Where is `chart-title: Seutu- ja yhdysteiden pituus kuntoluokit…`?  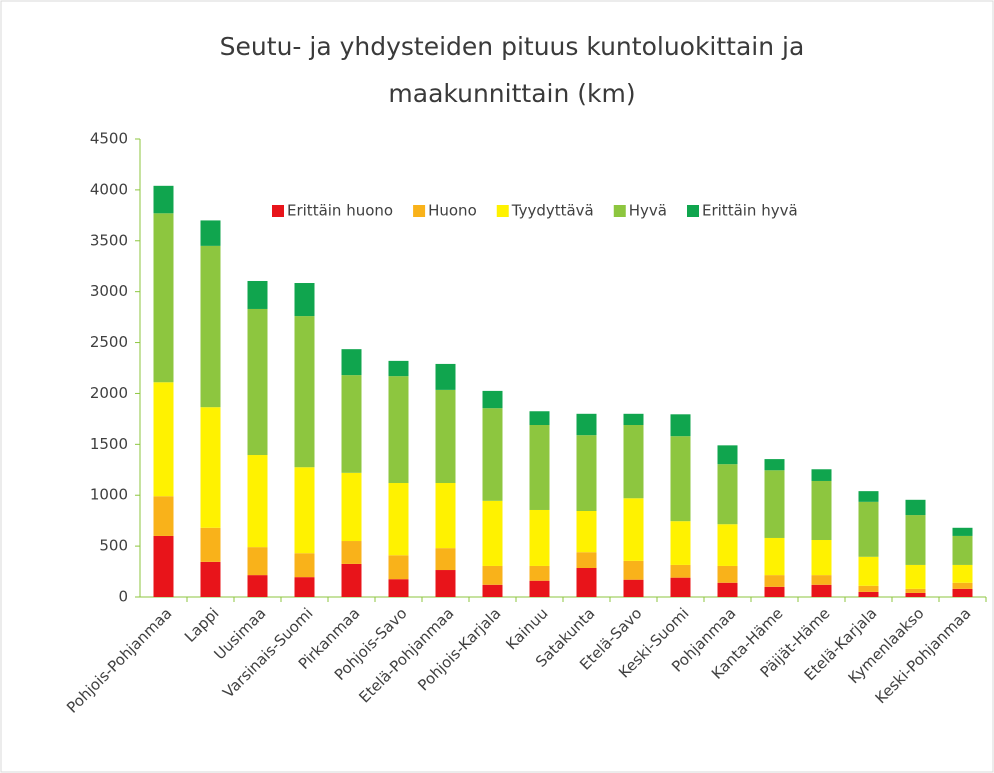
chart-title: Seutu- ja yhdysteiden pituus kuntoluokit… is located at coordinates (512, 46).